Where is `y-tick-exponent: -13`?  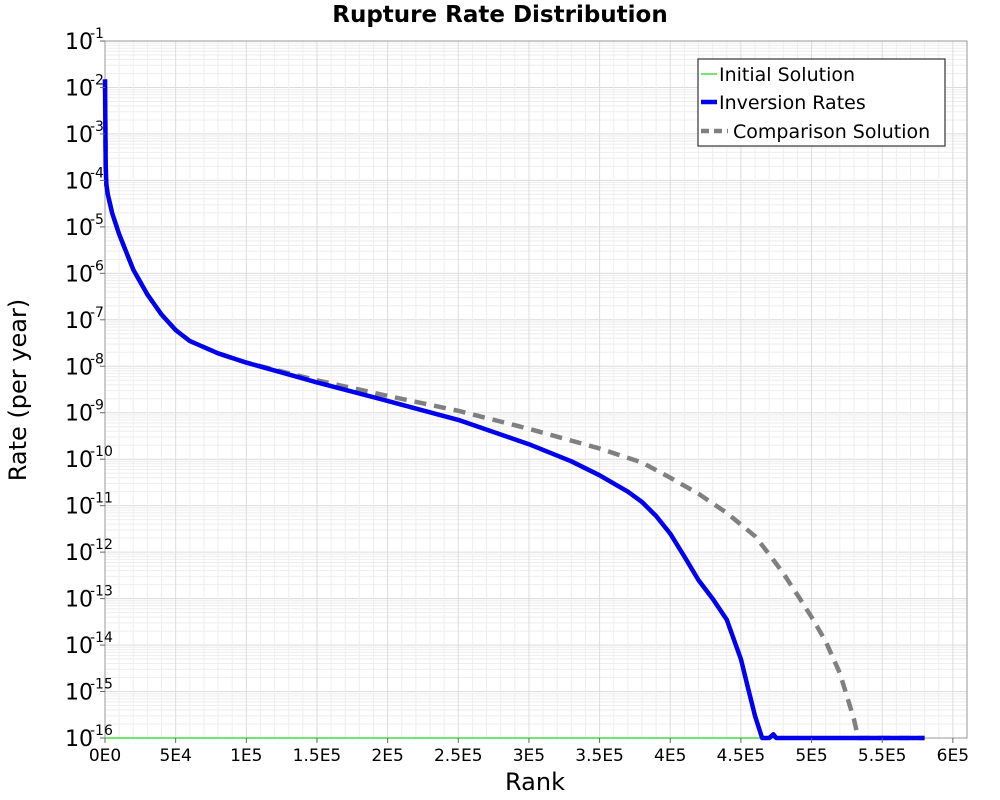 y-tick-exponent: -13 is located at coordinates (101, 592).